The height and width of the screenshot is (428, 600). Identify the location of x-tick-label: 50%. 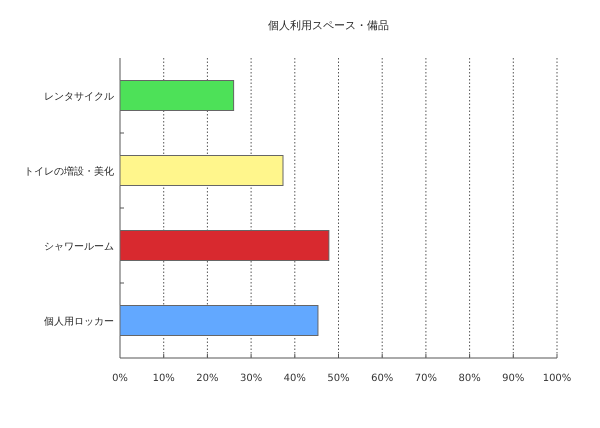
(338, 378).